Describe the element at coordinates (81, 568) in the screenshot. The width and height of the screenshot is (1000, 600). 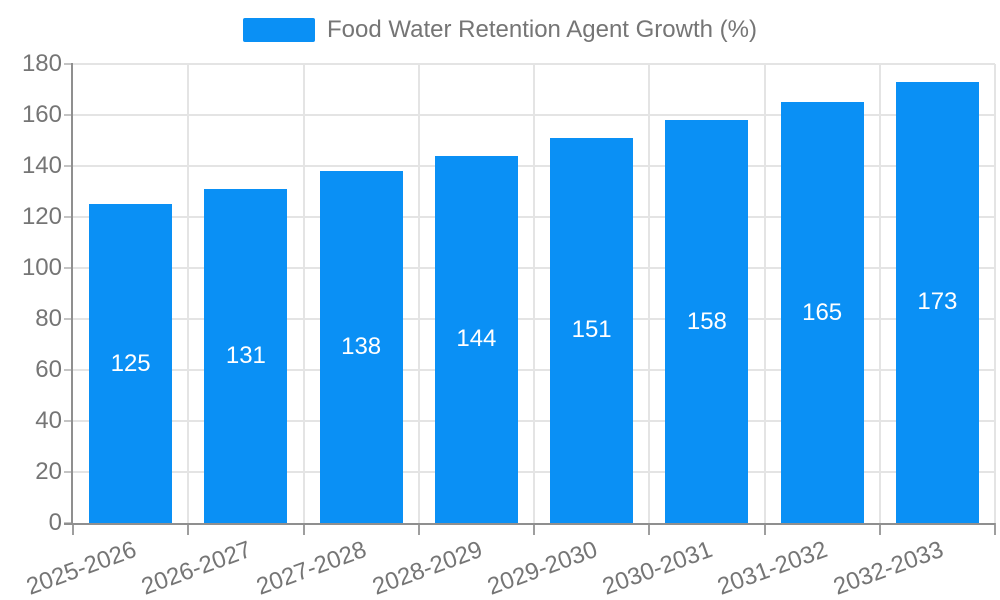
I see `x-tick-label: 2025-2026` at that location.